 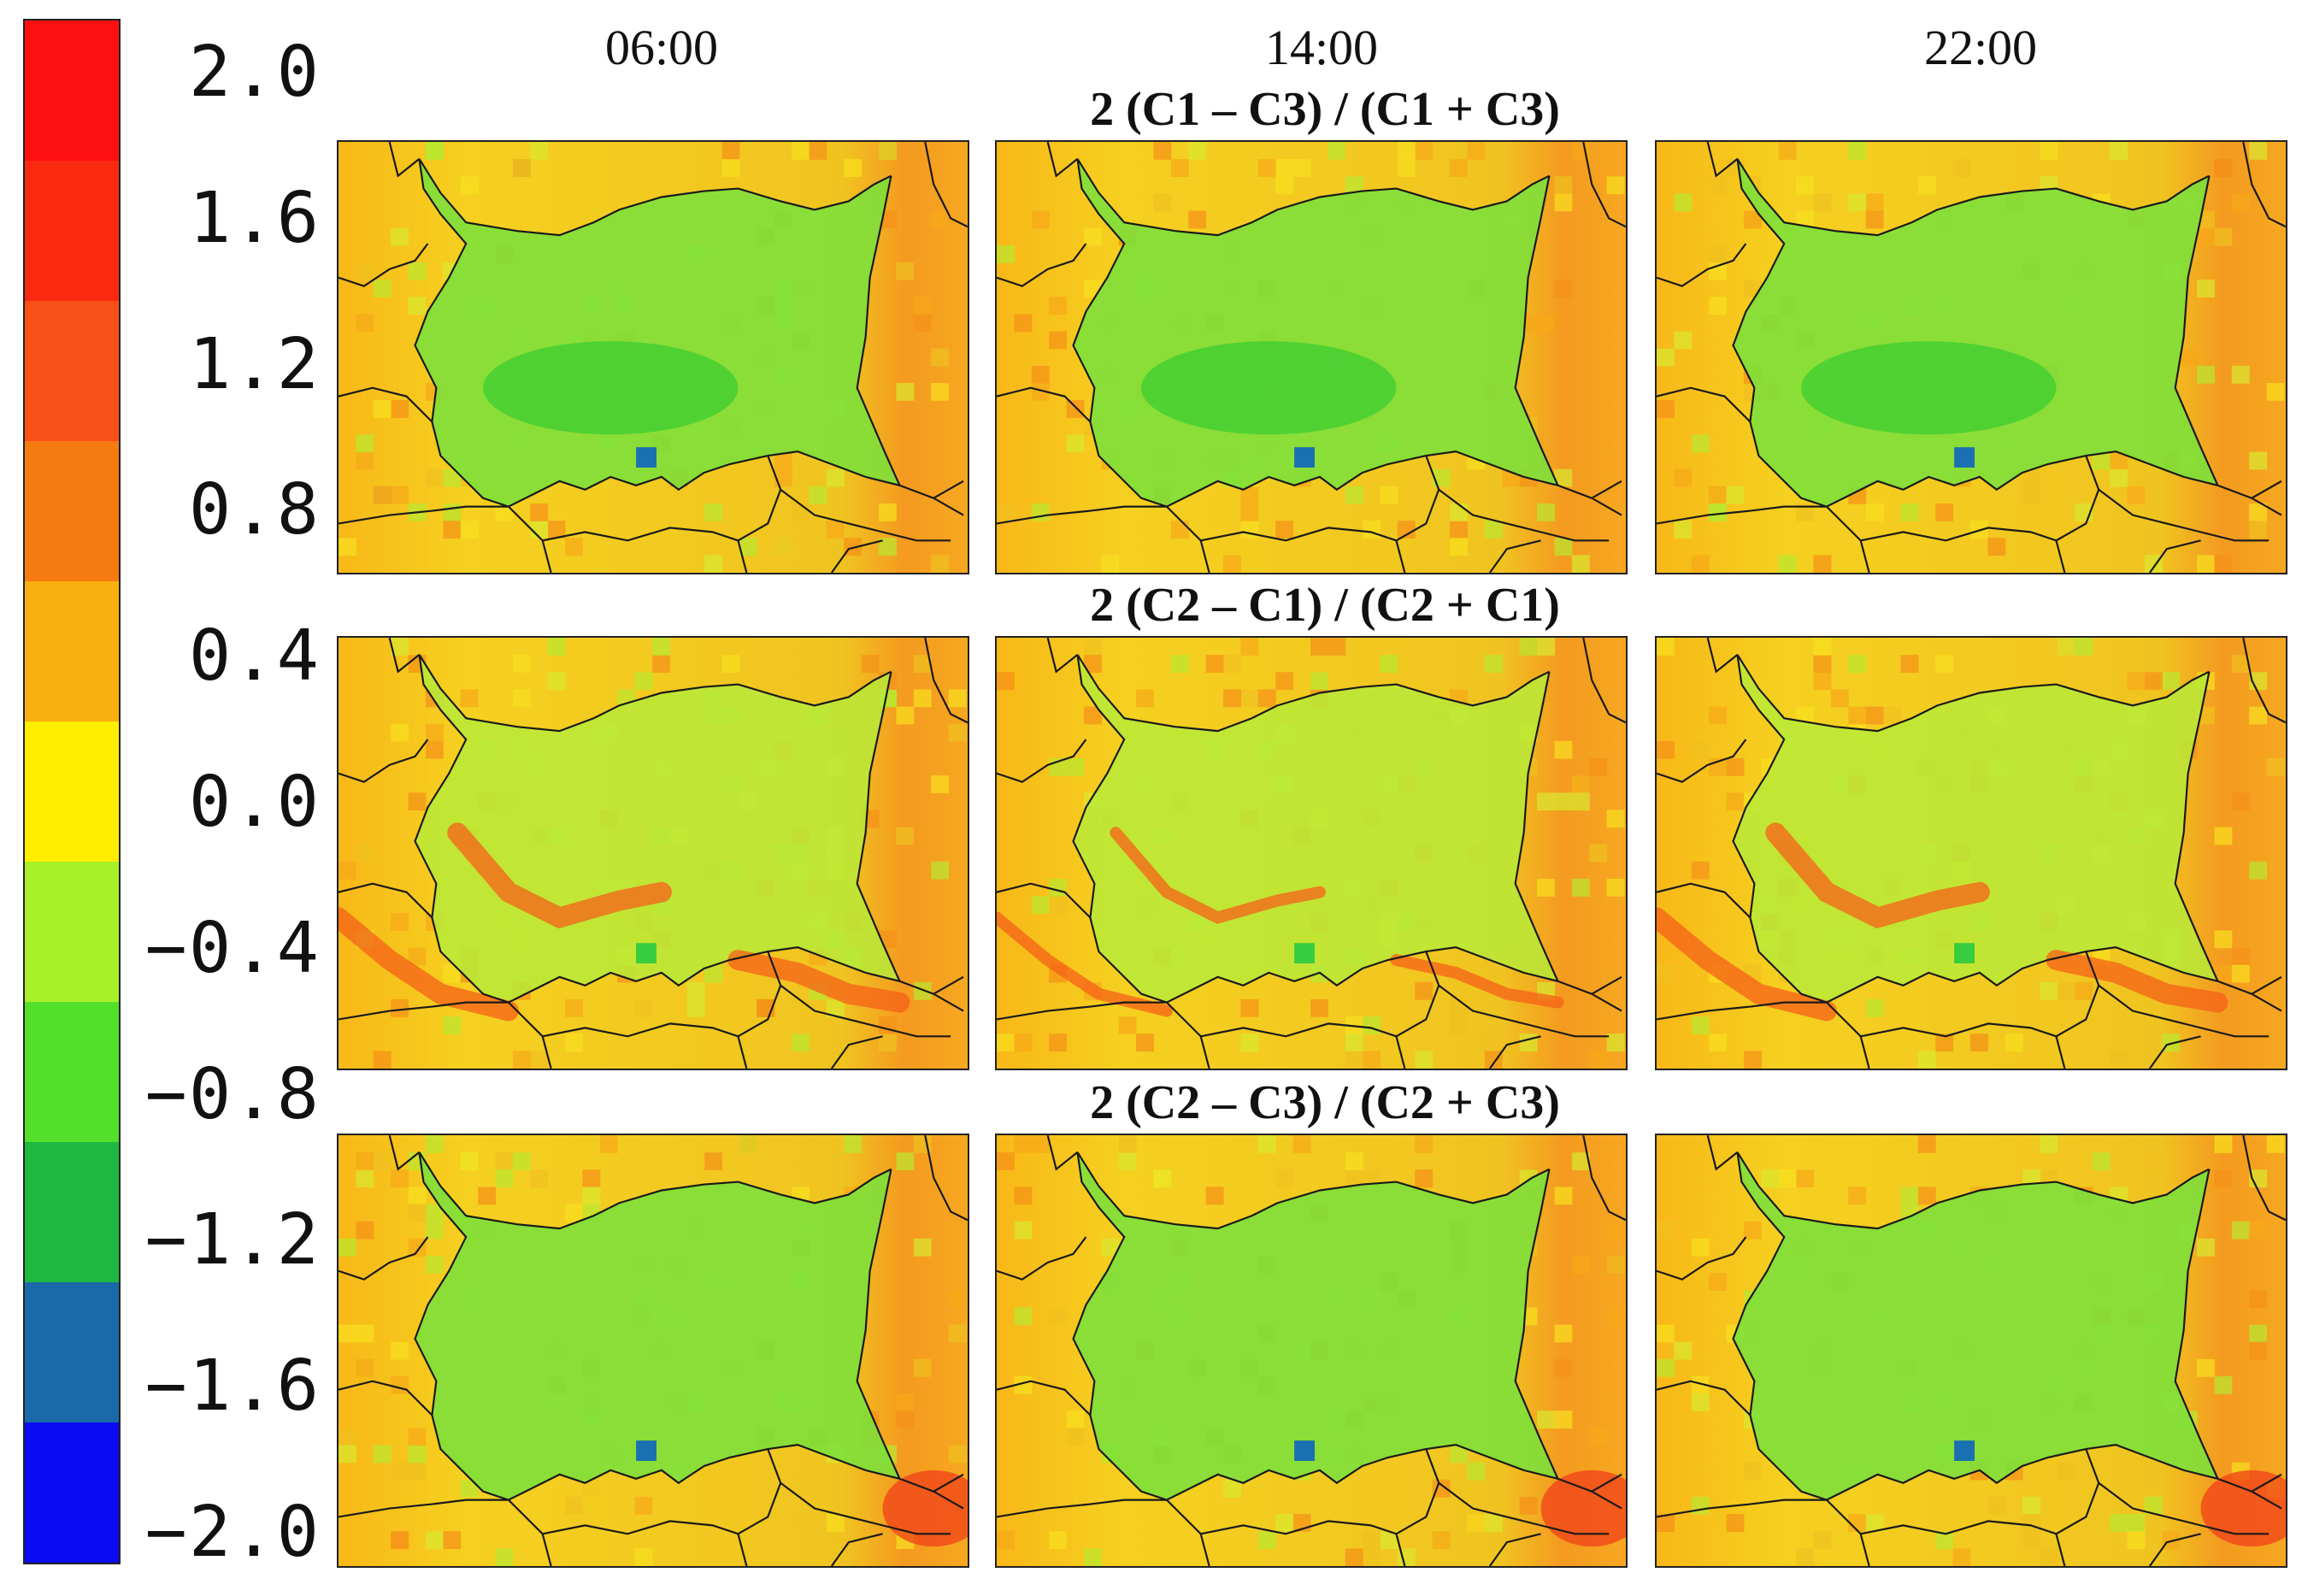 What do you see at coordinates (646, 457) in the screenshot?
I see `minimum-cell` at bounding box center [646, 457].